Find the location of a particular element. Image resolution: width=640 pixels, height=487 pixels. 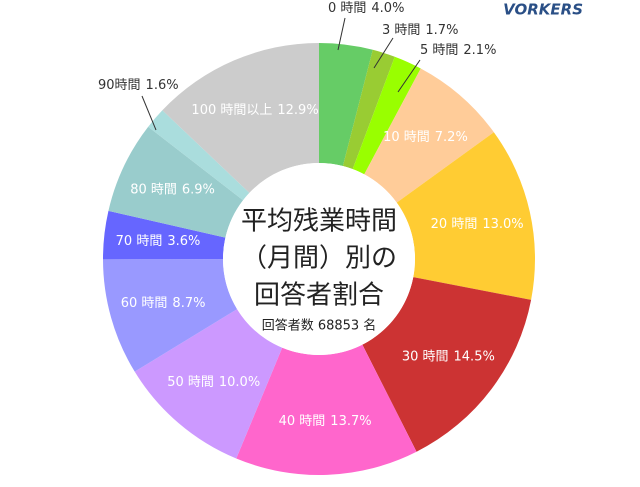

slice-label: 100 時間以上 12.9% is located at coordinates (254, 110).